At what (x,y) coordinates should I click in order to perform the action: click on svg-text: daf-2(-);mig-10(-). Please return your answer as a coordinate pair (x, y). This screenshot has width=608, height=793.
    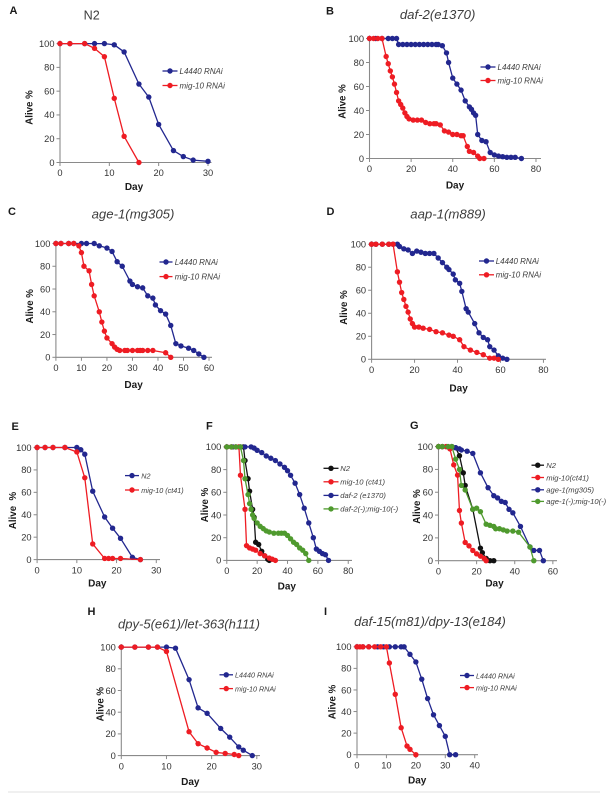
    Looking at the image, I should click on (369, 509).